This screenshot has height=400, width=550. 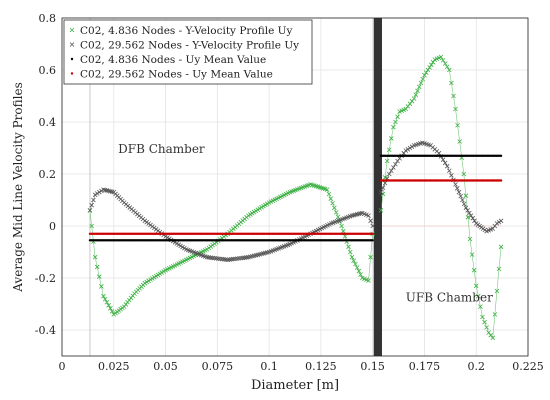 I want to click on y-axis-label: Average Mid Line Velocity Profiles, so click(x=18, y=187).